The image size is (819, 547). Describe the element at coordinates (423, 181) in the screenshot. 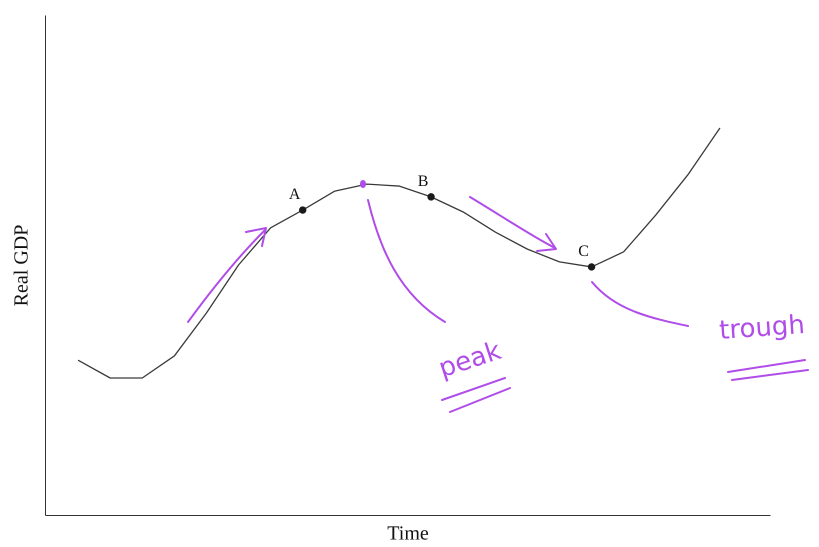

I see `annotation: B` at that location.